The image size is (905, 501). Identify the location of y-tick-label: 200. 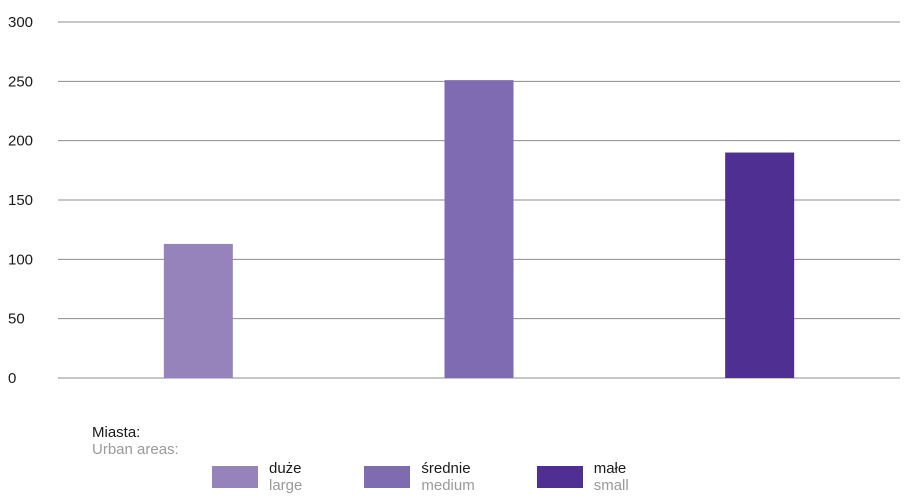
(20, 141).